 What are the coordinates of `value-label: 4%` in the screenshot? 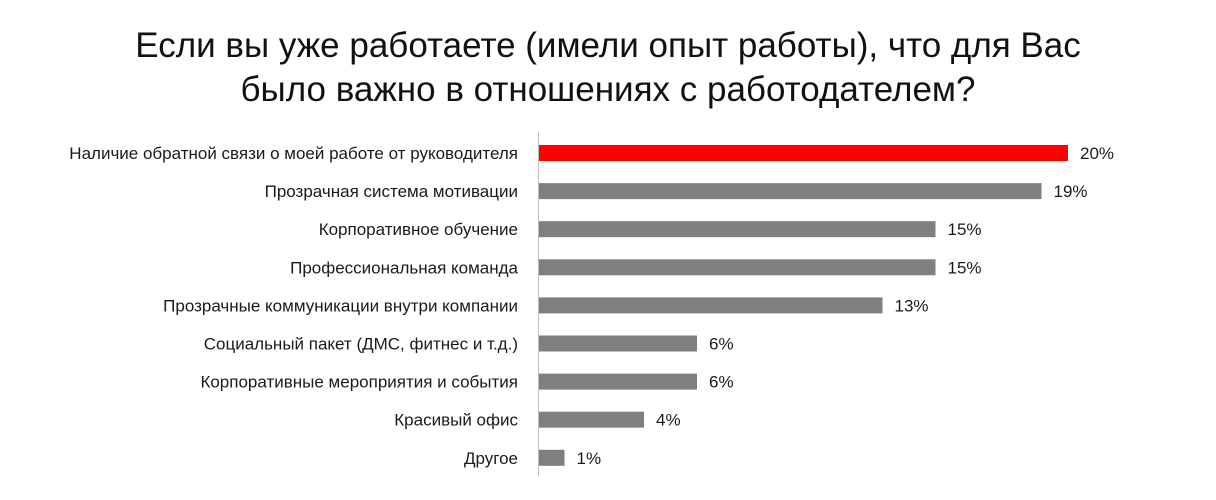 It's located at (668, 420).